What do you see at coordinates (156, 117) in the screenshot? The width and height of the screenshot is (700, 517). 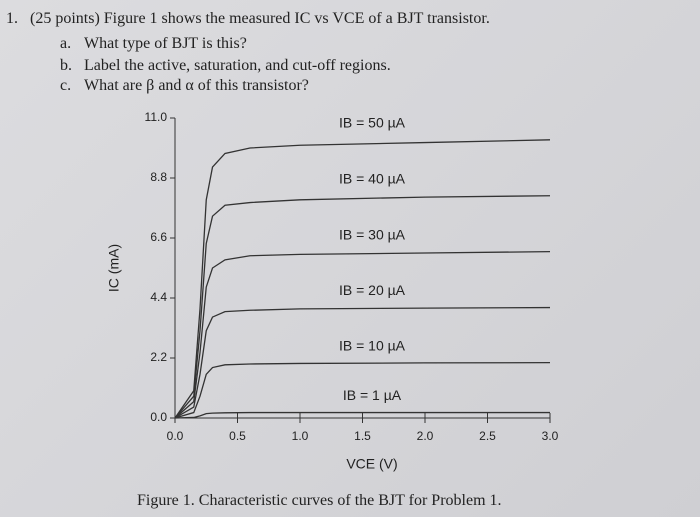 I see `y-tick-label: 11.0` at bounding box center [156, 117].